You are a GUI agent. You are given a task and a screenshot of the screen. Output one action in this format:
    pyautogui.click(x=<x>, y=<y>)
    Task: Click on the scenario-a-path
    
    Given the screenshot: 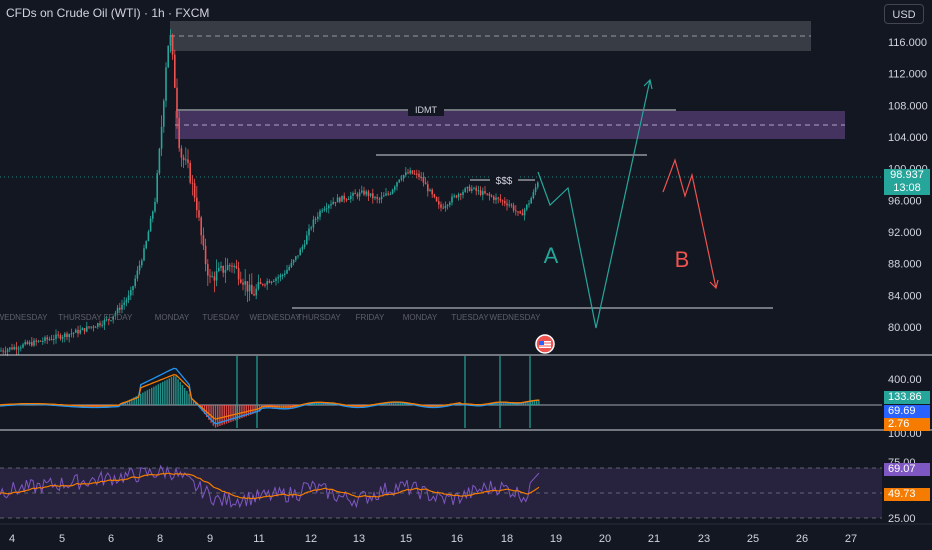 What is the action you would take?
    pyautogui.click(x=594, y=204)
    